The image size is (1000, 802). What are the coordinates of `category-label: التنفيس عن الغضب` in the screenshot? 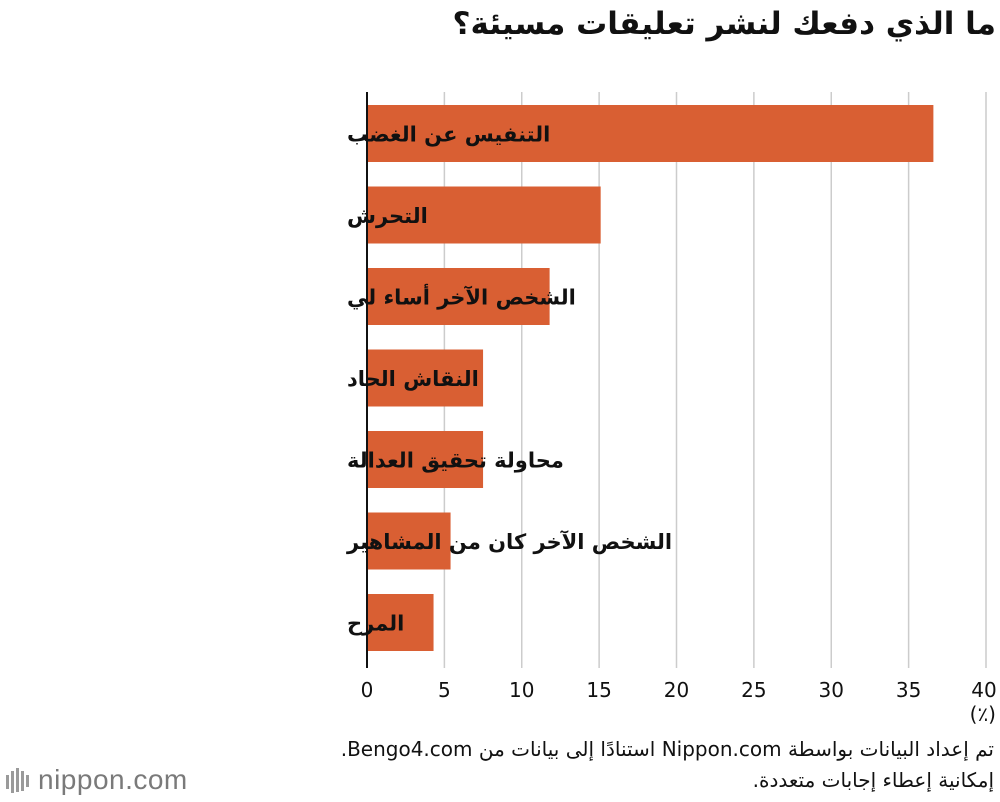 It's located at (448, 135).